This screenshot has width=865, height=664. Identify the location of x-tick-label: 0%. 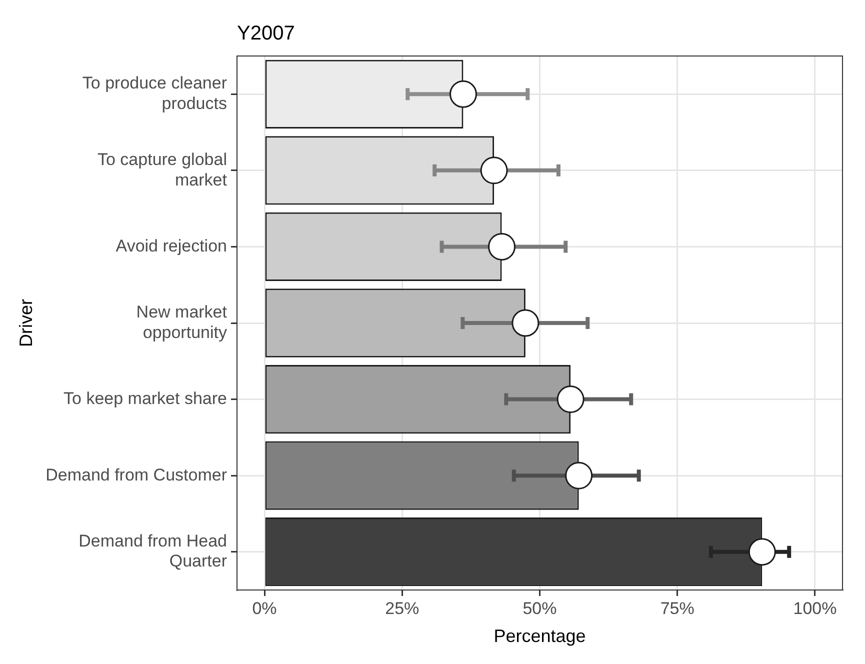
(264, 608).